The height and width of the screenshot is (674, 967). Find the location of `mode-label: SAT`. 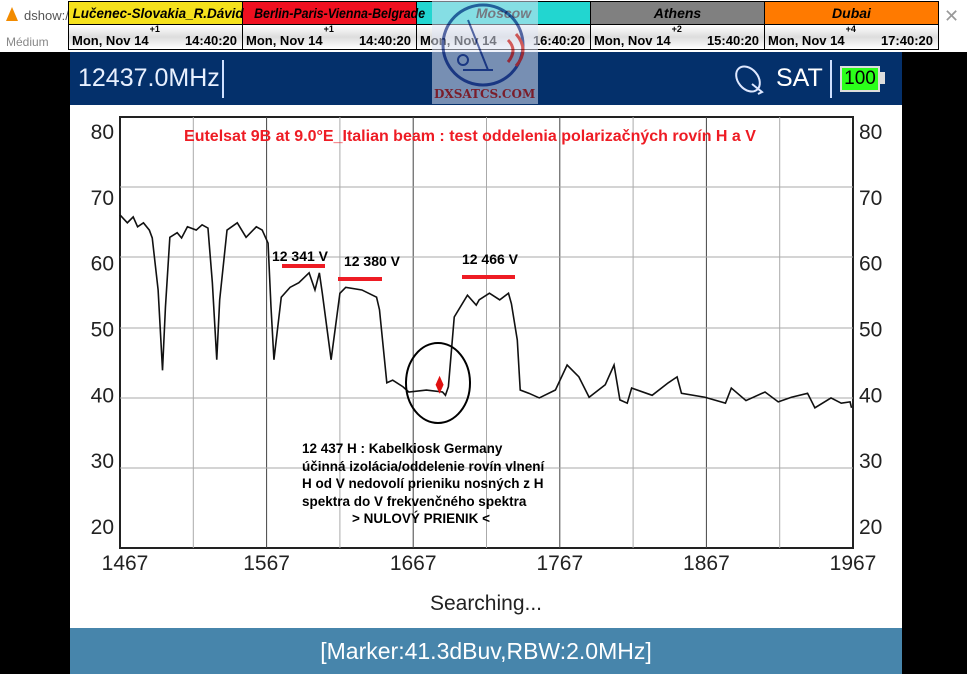

mode-label: SAT is located at coordinates (799, 78).